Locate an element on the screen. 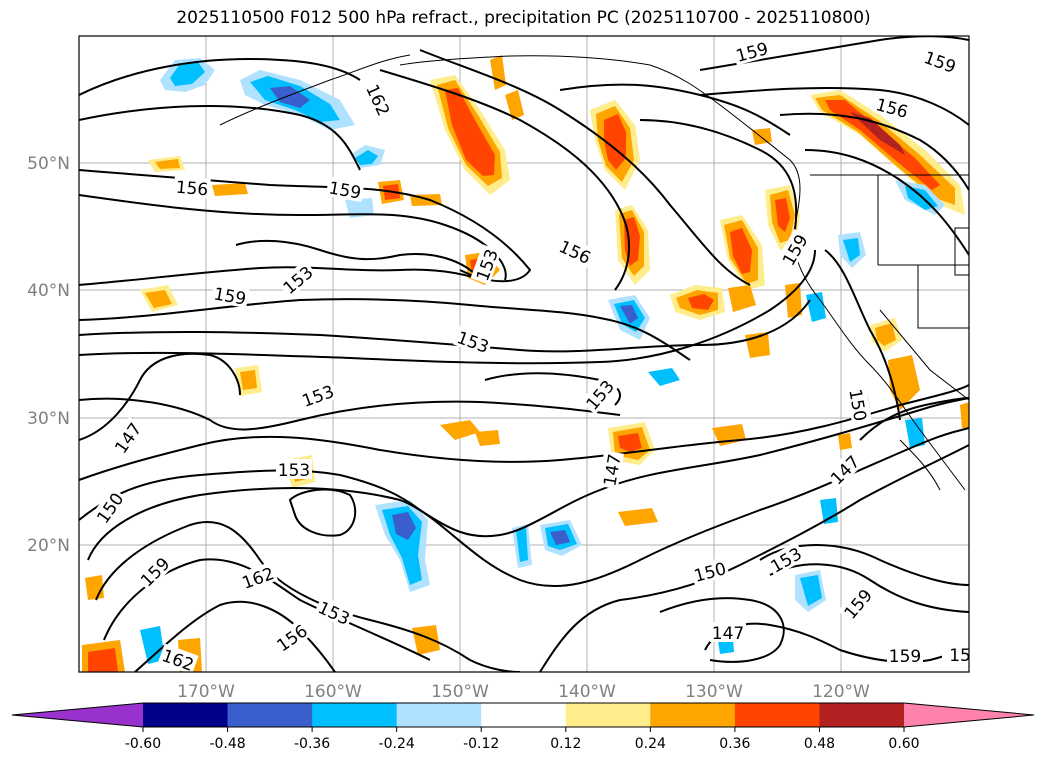 This screenshot has width=1047, height=765. colorbar-tick-label: -0.36 is located at coordinates (312, 744).